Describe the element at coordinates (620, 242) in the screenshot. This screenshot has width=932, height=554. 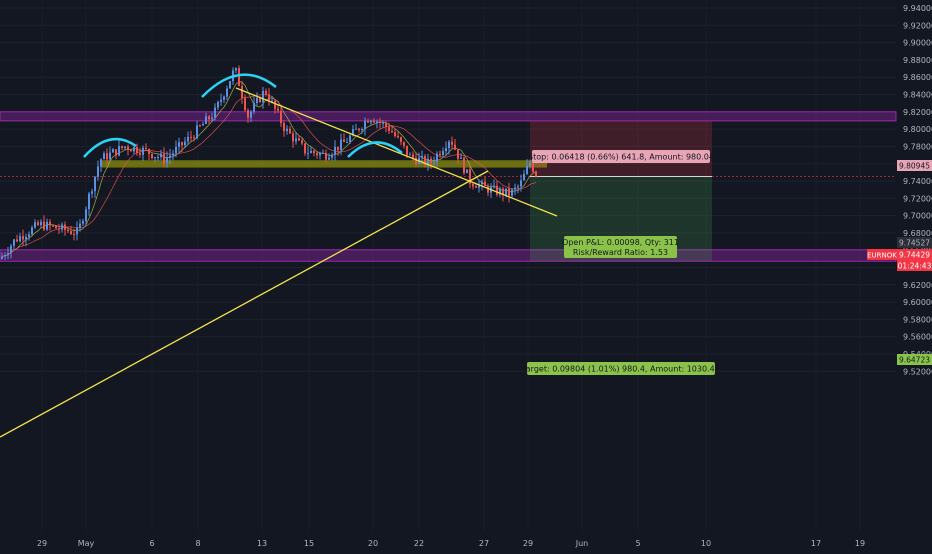
I see `pnl-label: Open P&L: 0.00098, Qty: 311` at that location.